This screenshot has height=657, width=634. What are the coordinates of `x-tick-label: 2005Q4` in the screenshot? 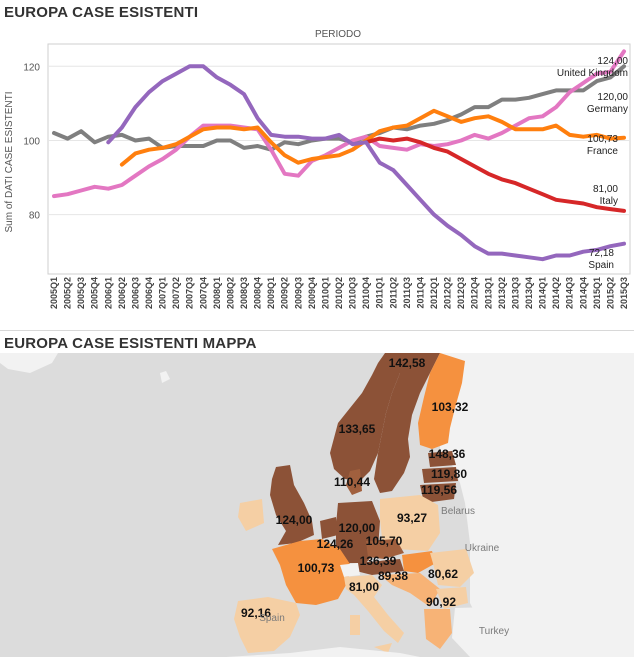 It's located at (95, 293).